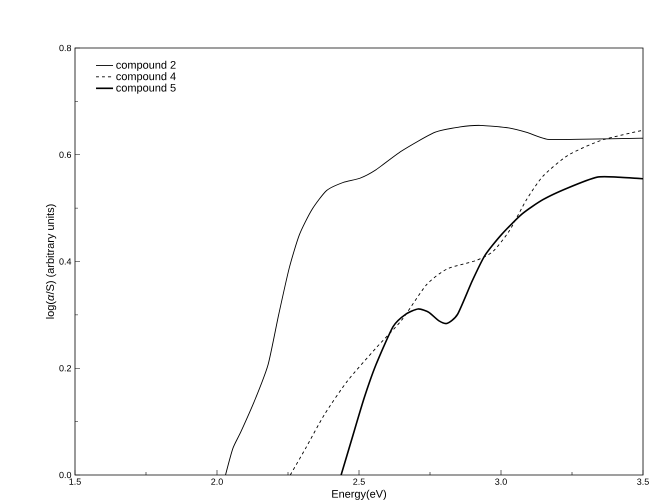  Describe the element at coordinates (146, 89) in the screenshot. I see `legend-label: compound 5` at that location.